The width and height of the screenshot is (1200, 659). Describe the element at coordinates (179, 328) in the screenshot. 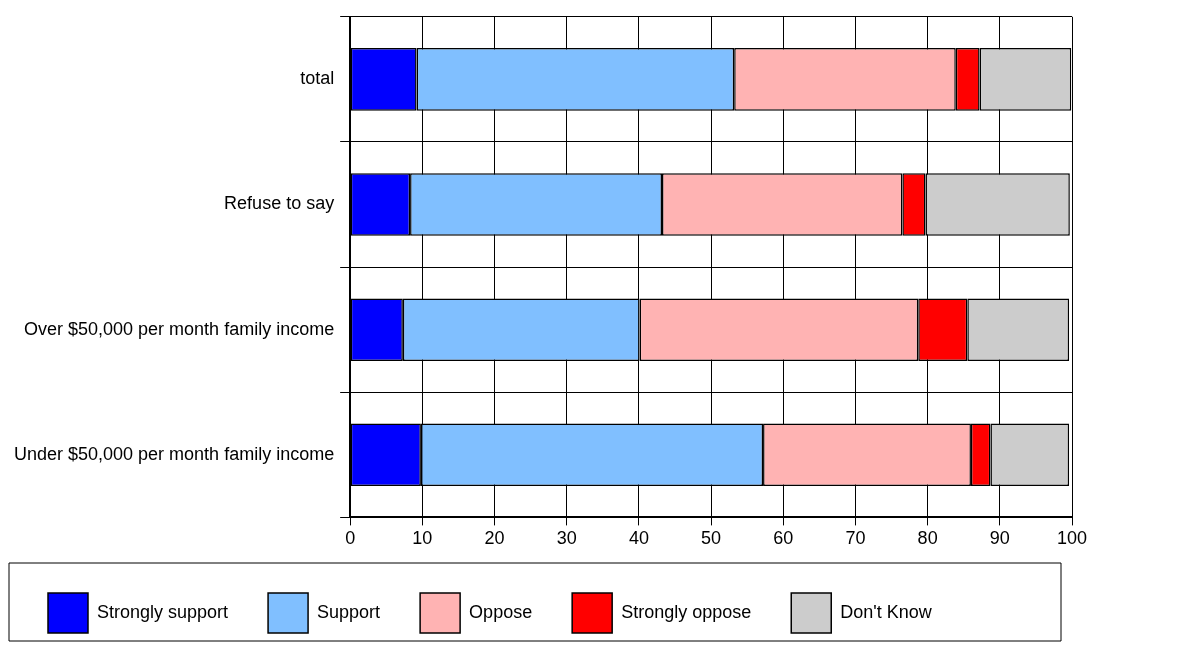

I see `y-tick-label: Over $50,000 per month family income` at that location.